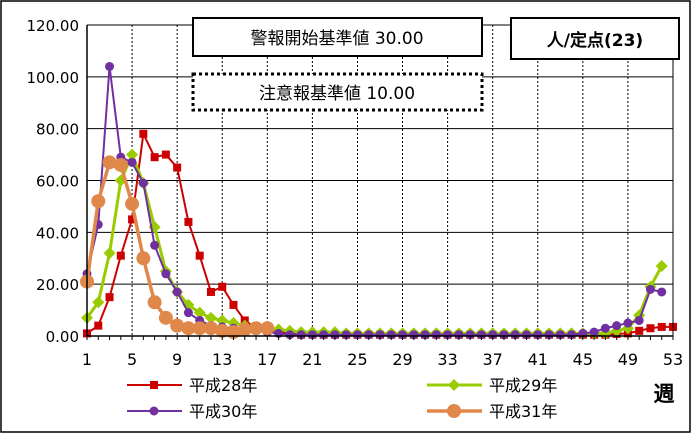 The height and width of the screenshot is (437, 691). Describe the element at coordinates (62, 337) in the screenshot. I see `y-tick-label: 0.00` at that location.